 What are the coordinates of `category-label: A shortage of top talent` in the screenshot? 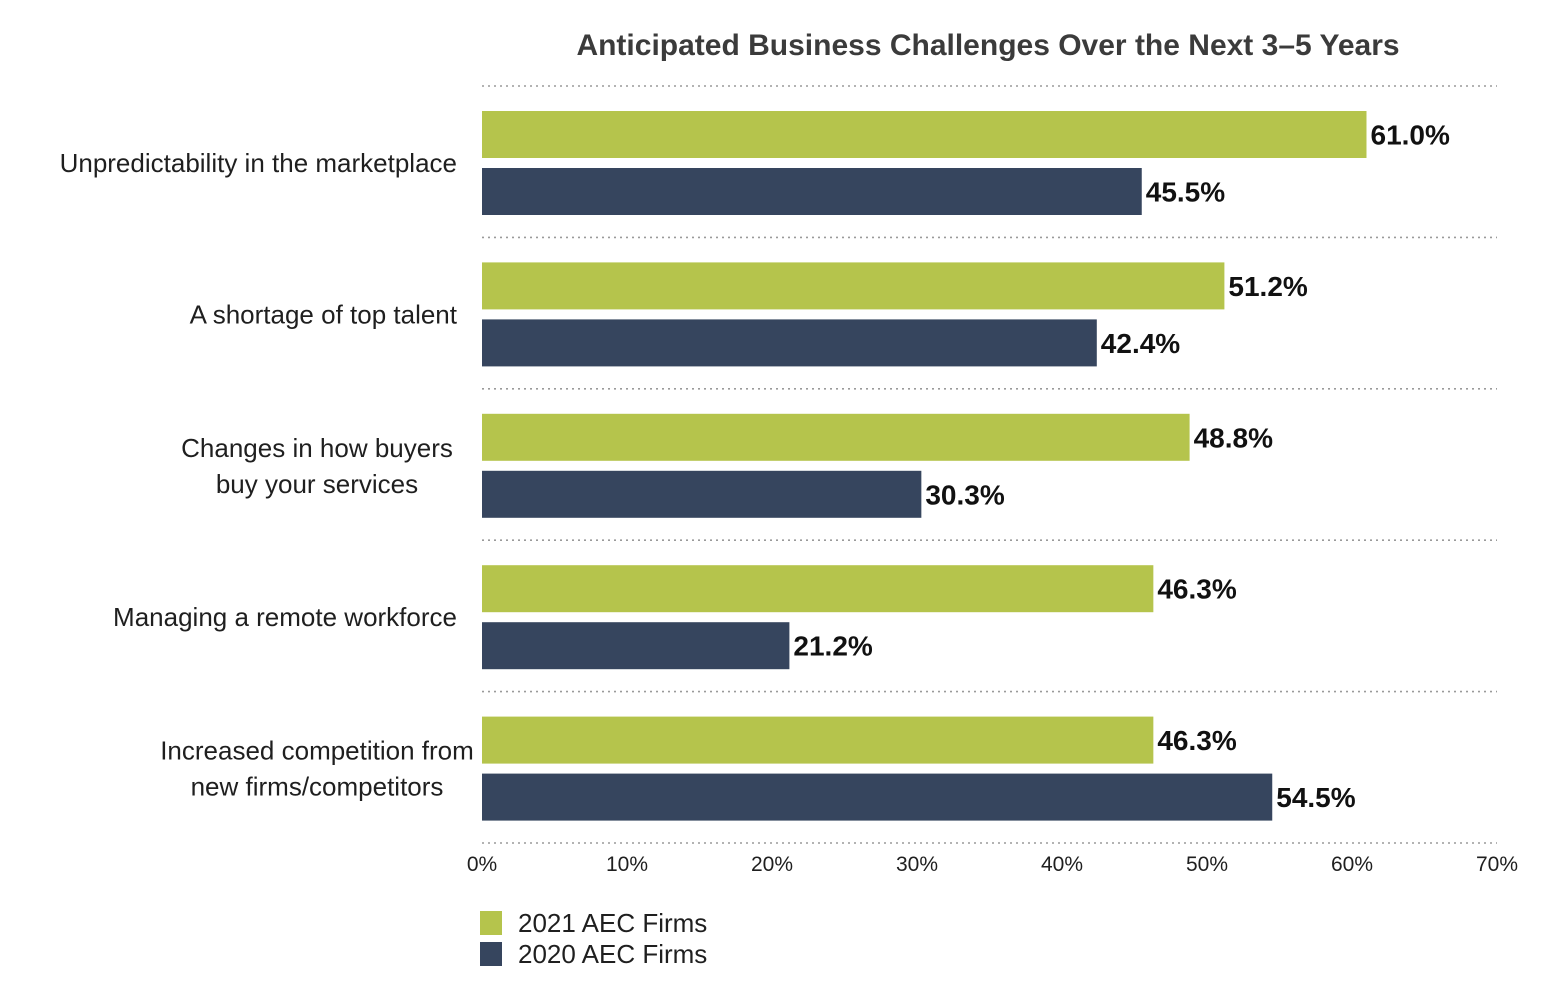 It's located at (324, 314).